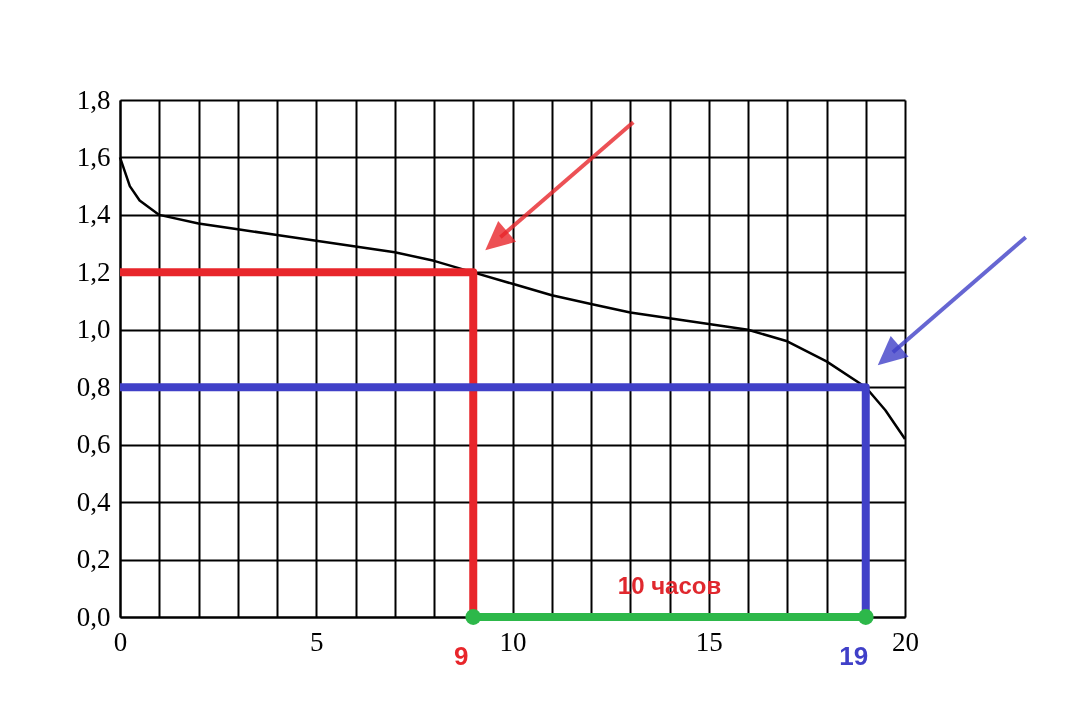  What do you see at coordinates (120, 641) in the screenshot?
I see `x-tick-label: 0` at bounding box center [120, 641].